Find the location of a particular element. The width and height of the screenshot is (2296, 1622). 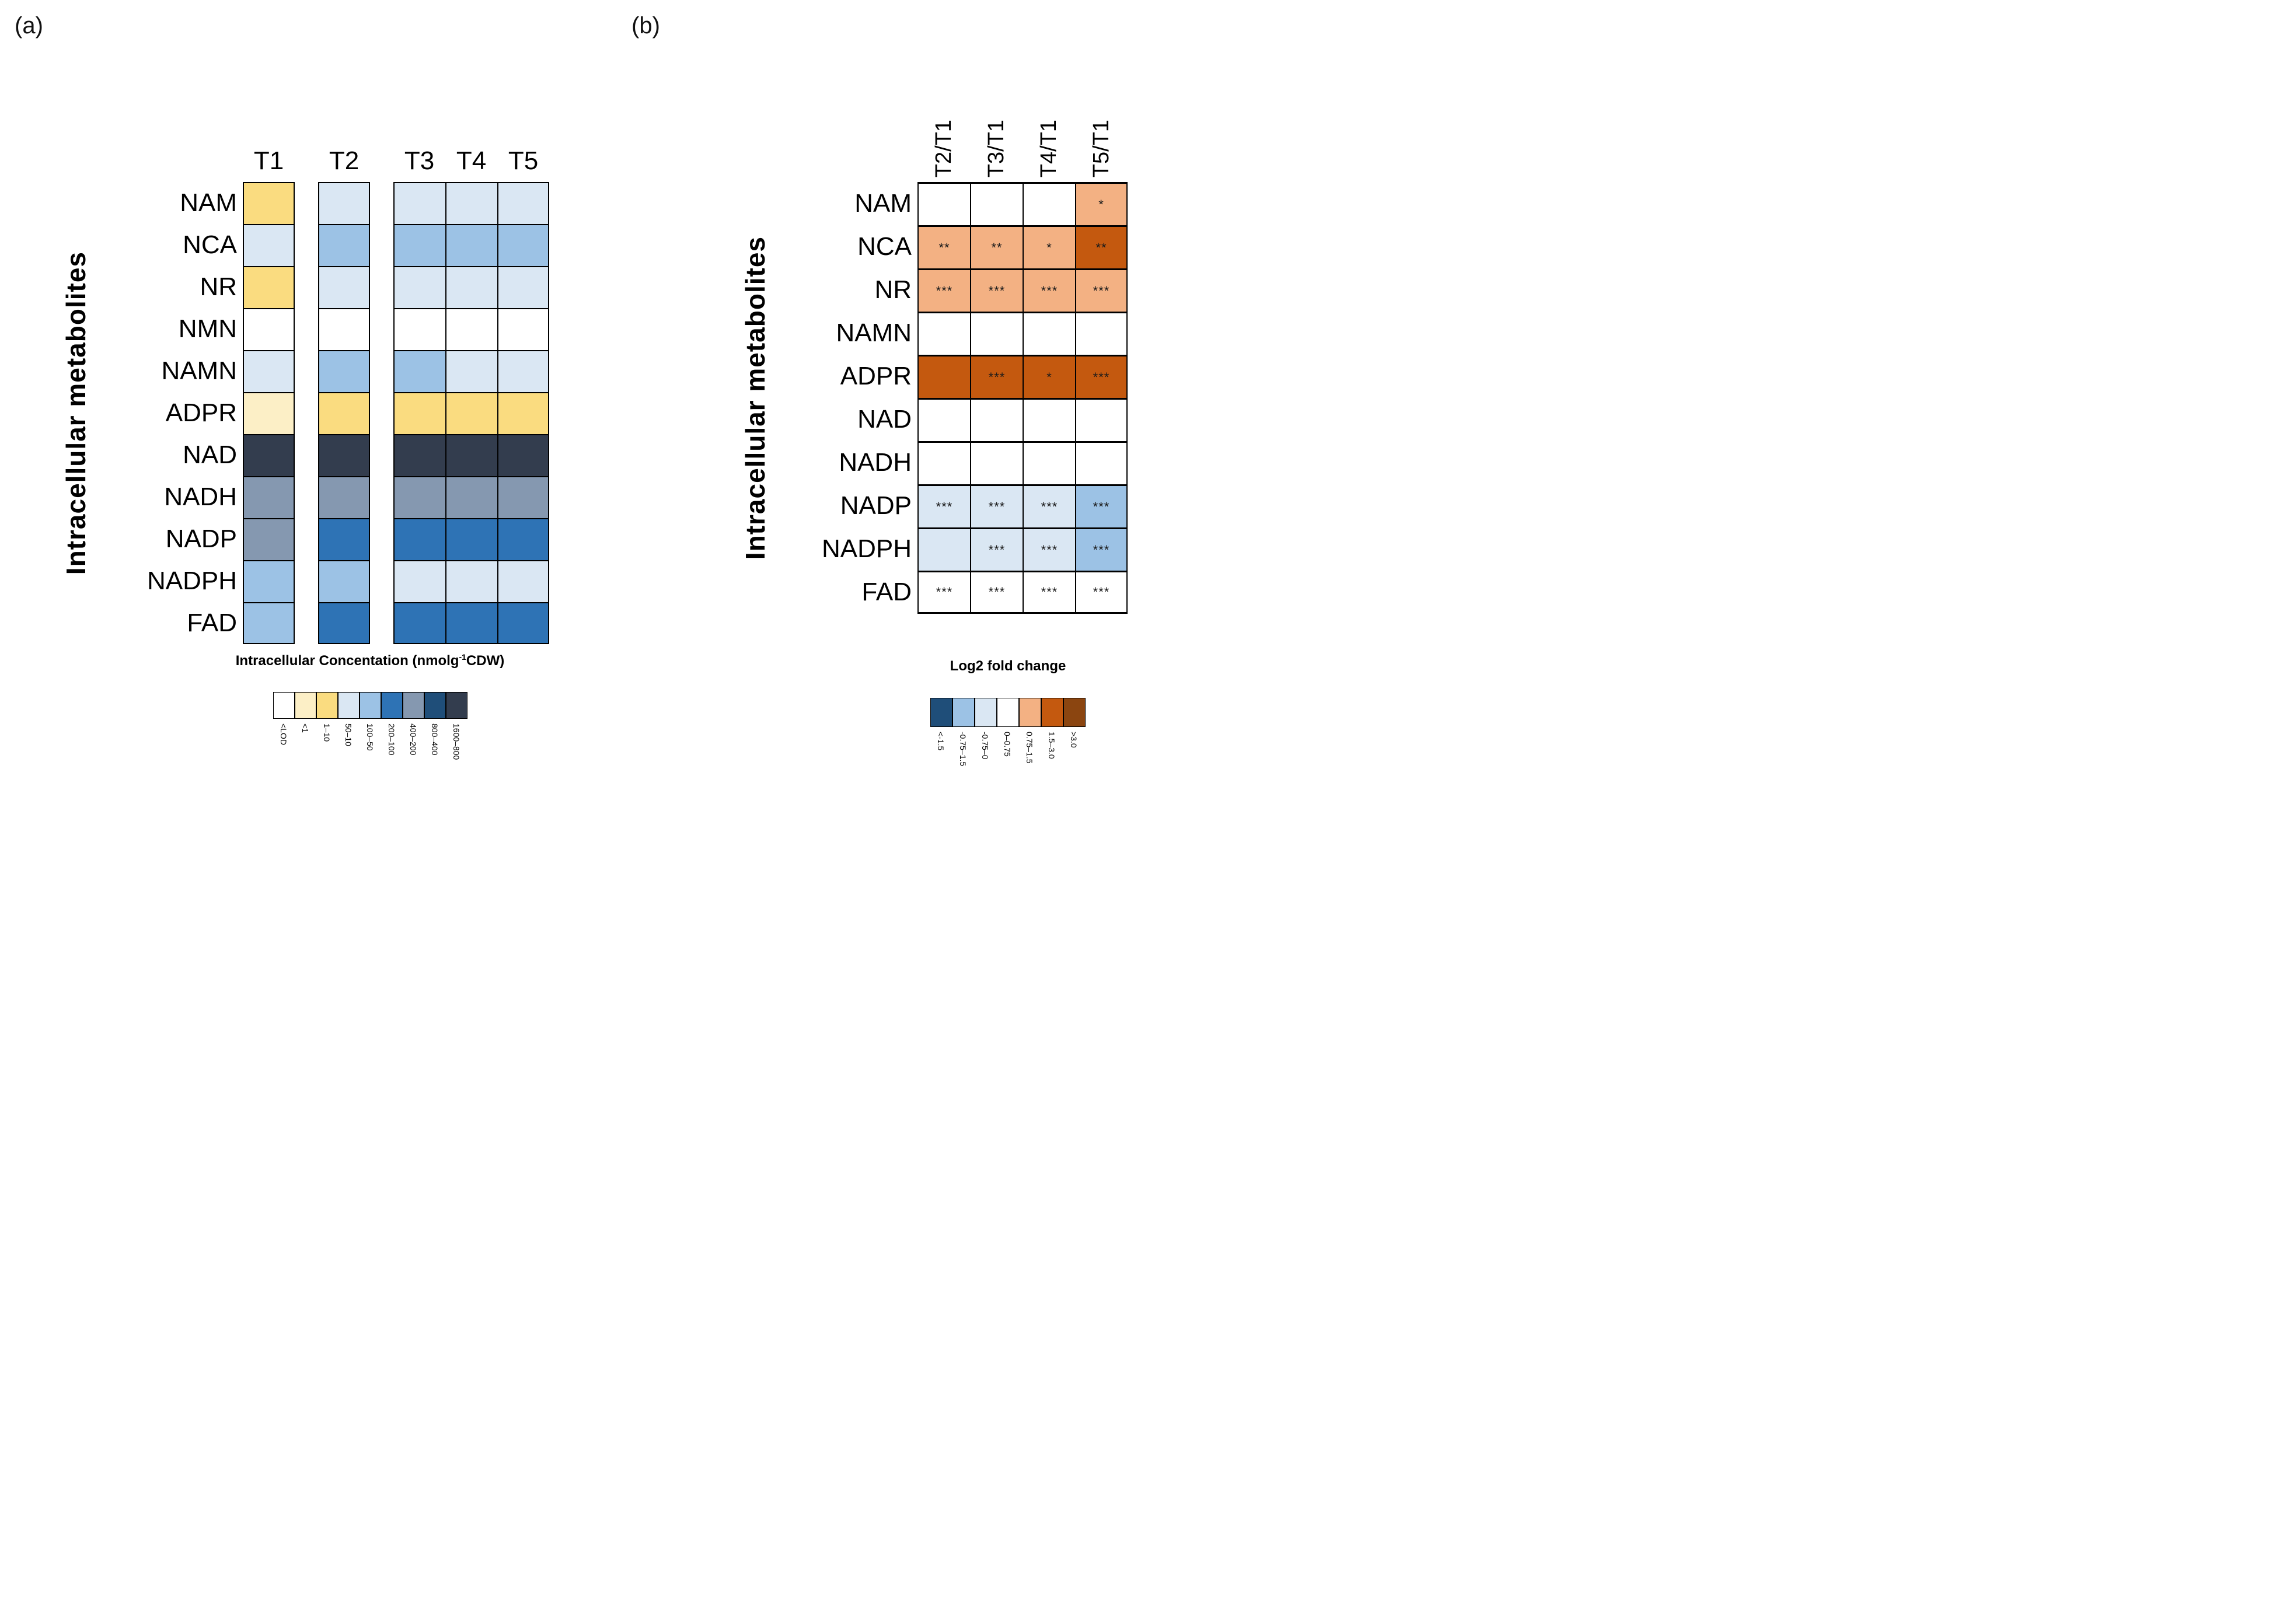

legend-class-label: 800–400 is located at coordinates (434, 739).